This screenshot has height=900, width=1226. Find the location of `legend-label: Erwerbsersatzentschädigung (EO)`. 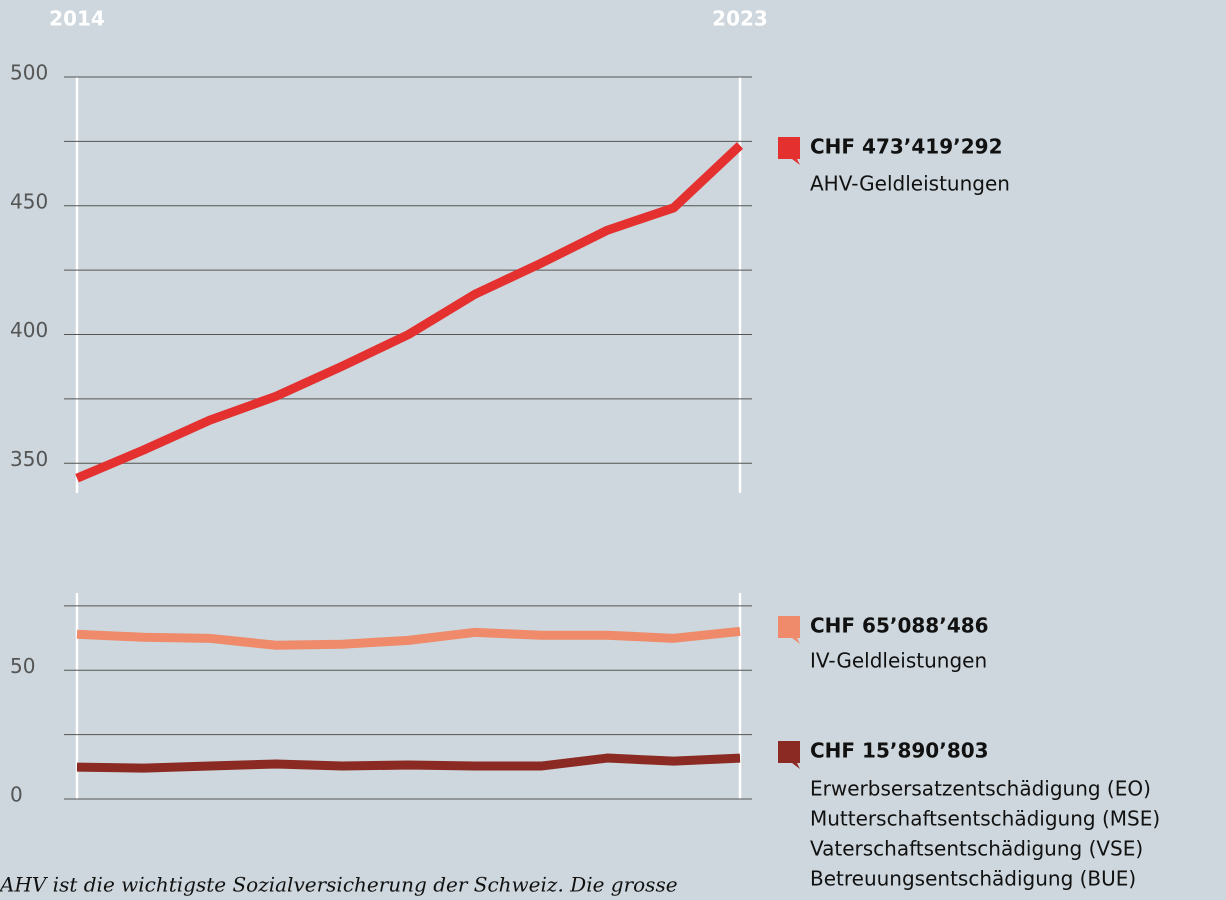

legend-label: Erwerbsersatzentschädigung (EO) is located at coordinates (980, 789).